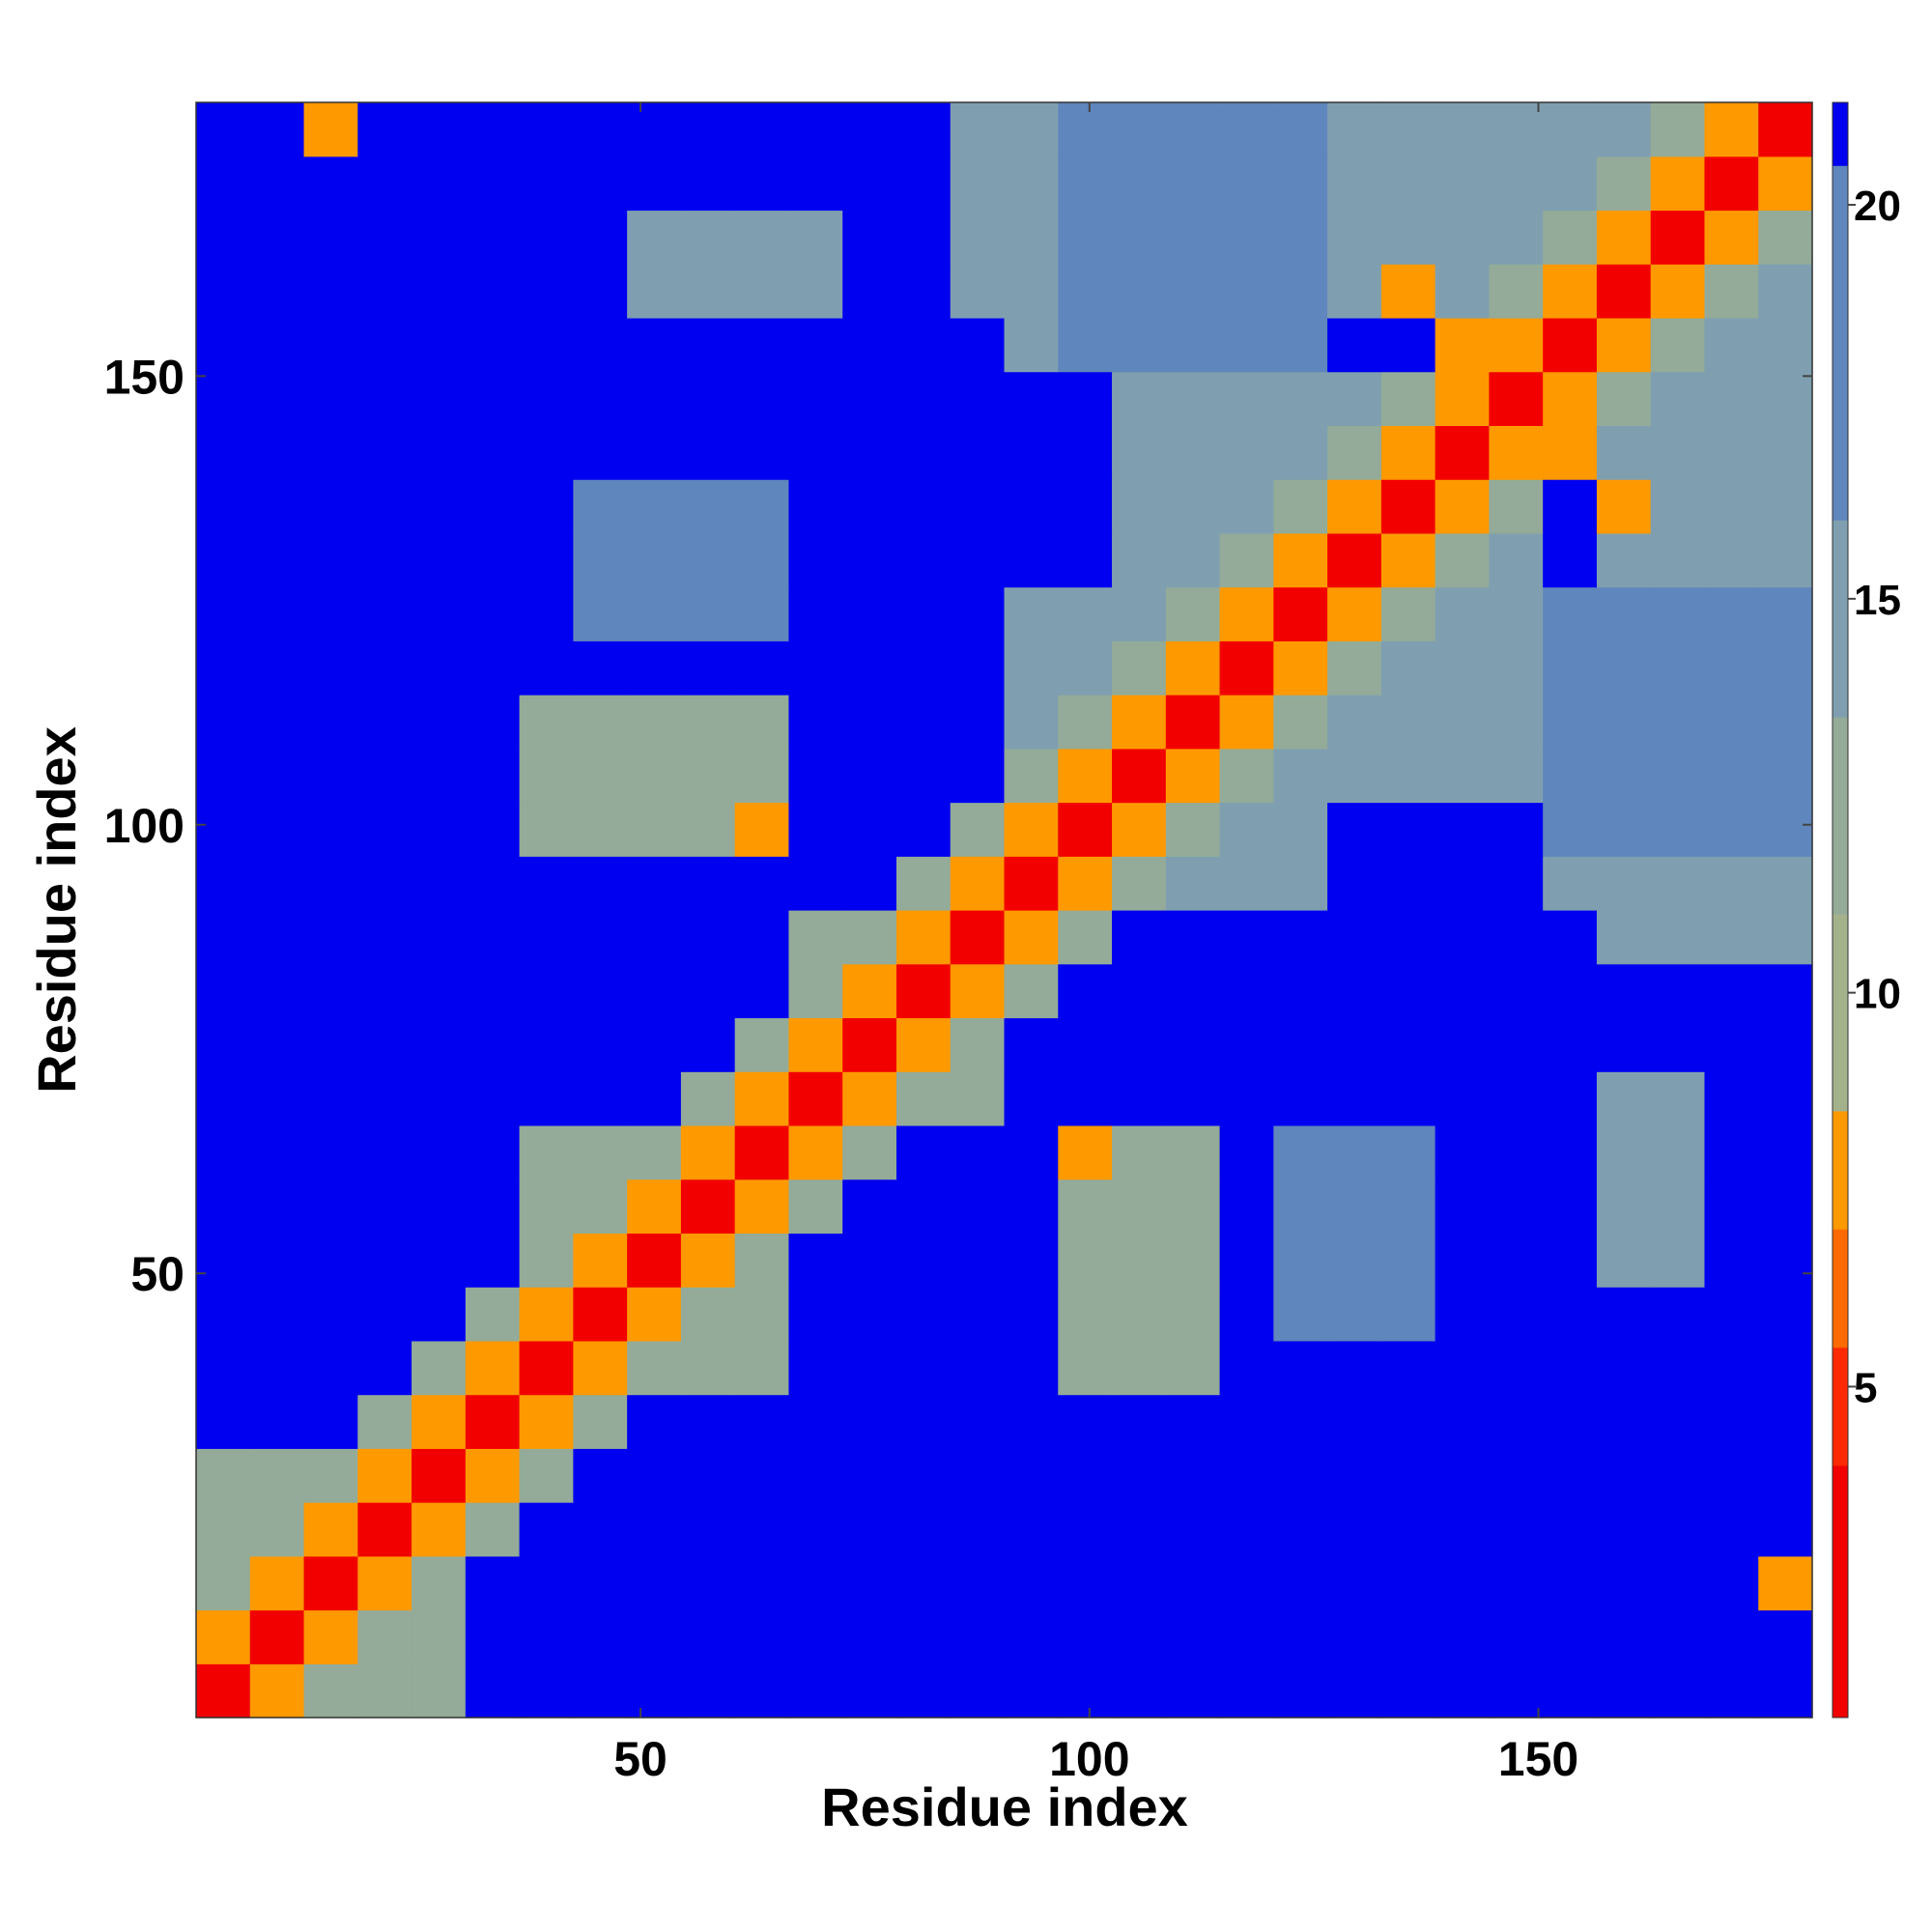 This screenshot has height=1932, width=1932. What do you see at coordinates (144, 826) in the screenshot?
I see `y-tick-label: 100` at bounding box center [144, 826].